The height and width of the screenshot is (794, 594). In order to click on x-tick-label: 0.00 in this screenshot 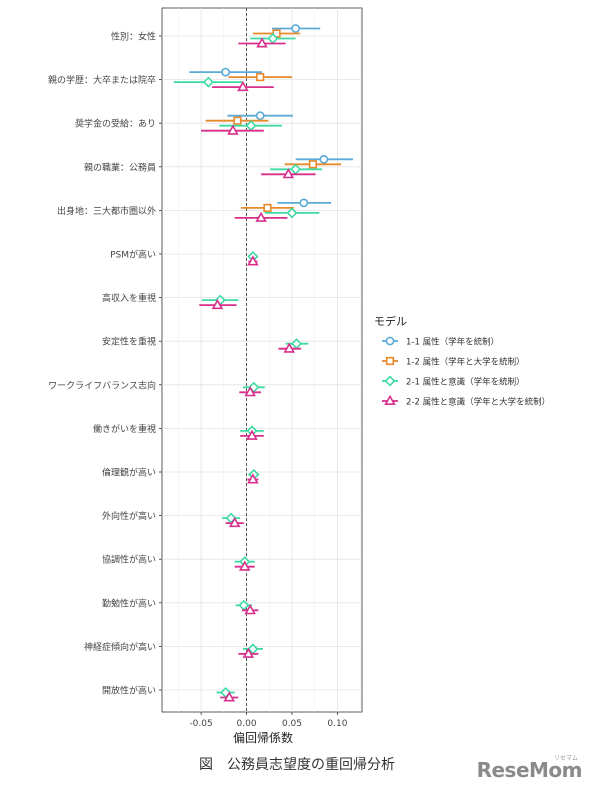, I will do `click(247, 724)`.